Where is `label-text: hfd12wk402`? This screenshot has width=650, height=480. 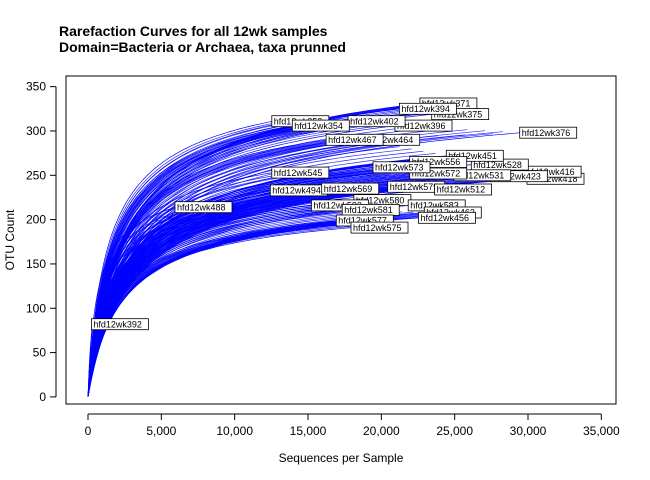 label-text: hfd12wk402 is located at coordinates (374, 121).